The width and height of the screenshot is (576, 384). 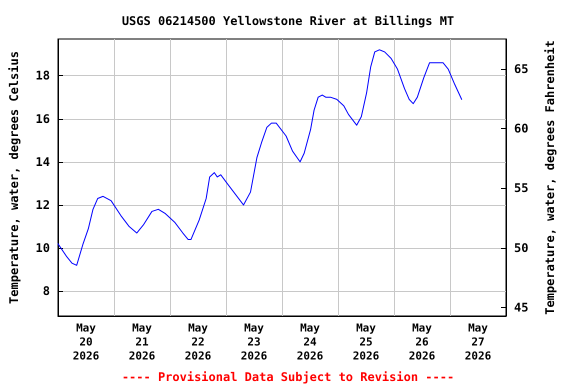 I want to click on x-tick-label: May 27 2026, so click(x=478, y=342).